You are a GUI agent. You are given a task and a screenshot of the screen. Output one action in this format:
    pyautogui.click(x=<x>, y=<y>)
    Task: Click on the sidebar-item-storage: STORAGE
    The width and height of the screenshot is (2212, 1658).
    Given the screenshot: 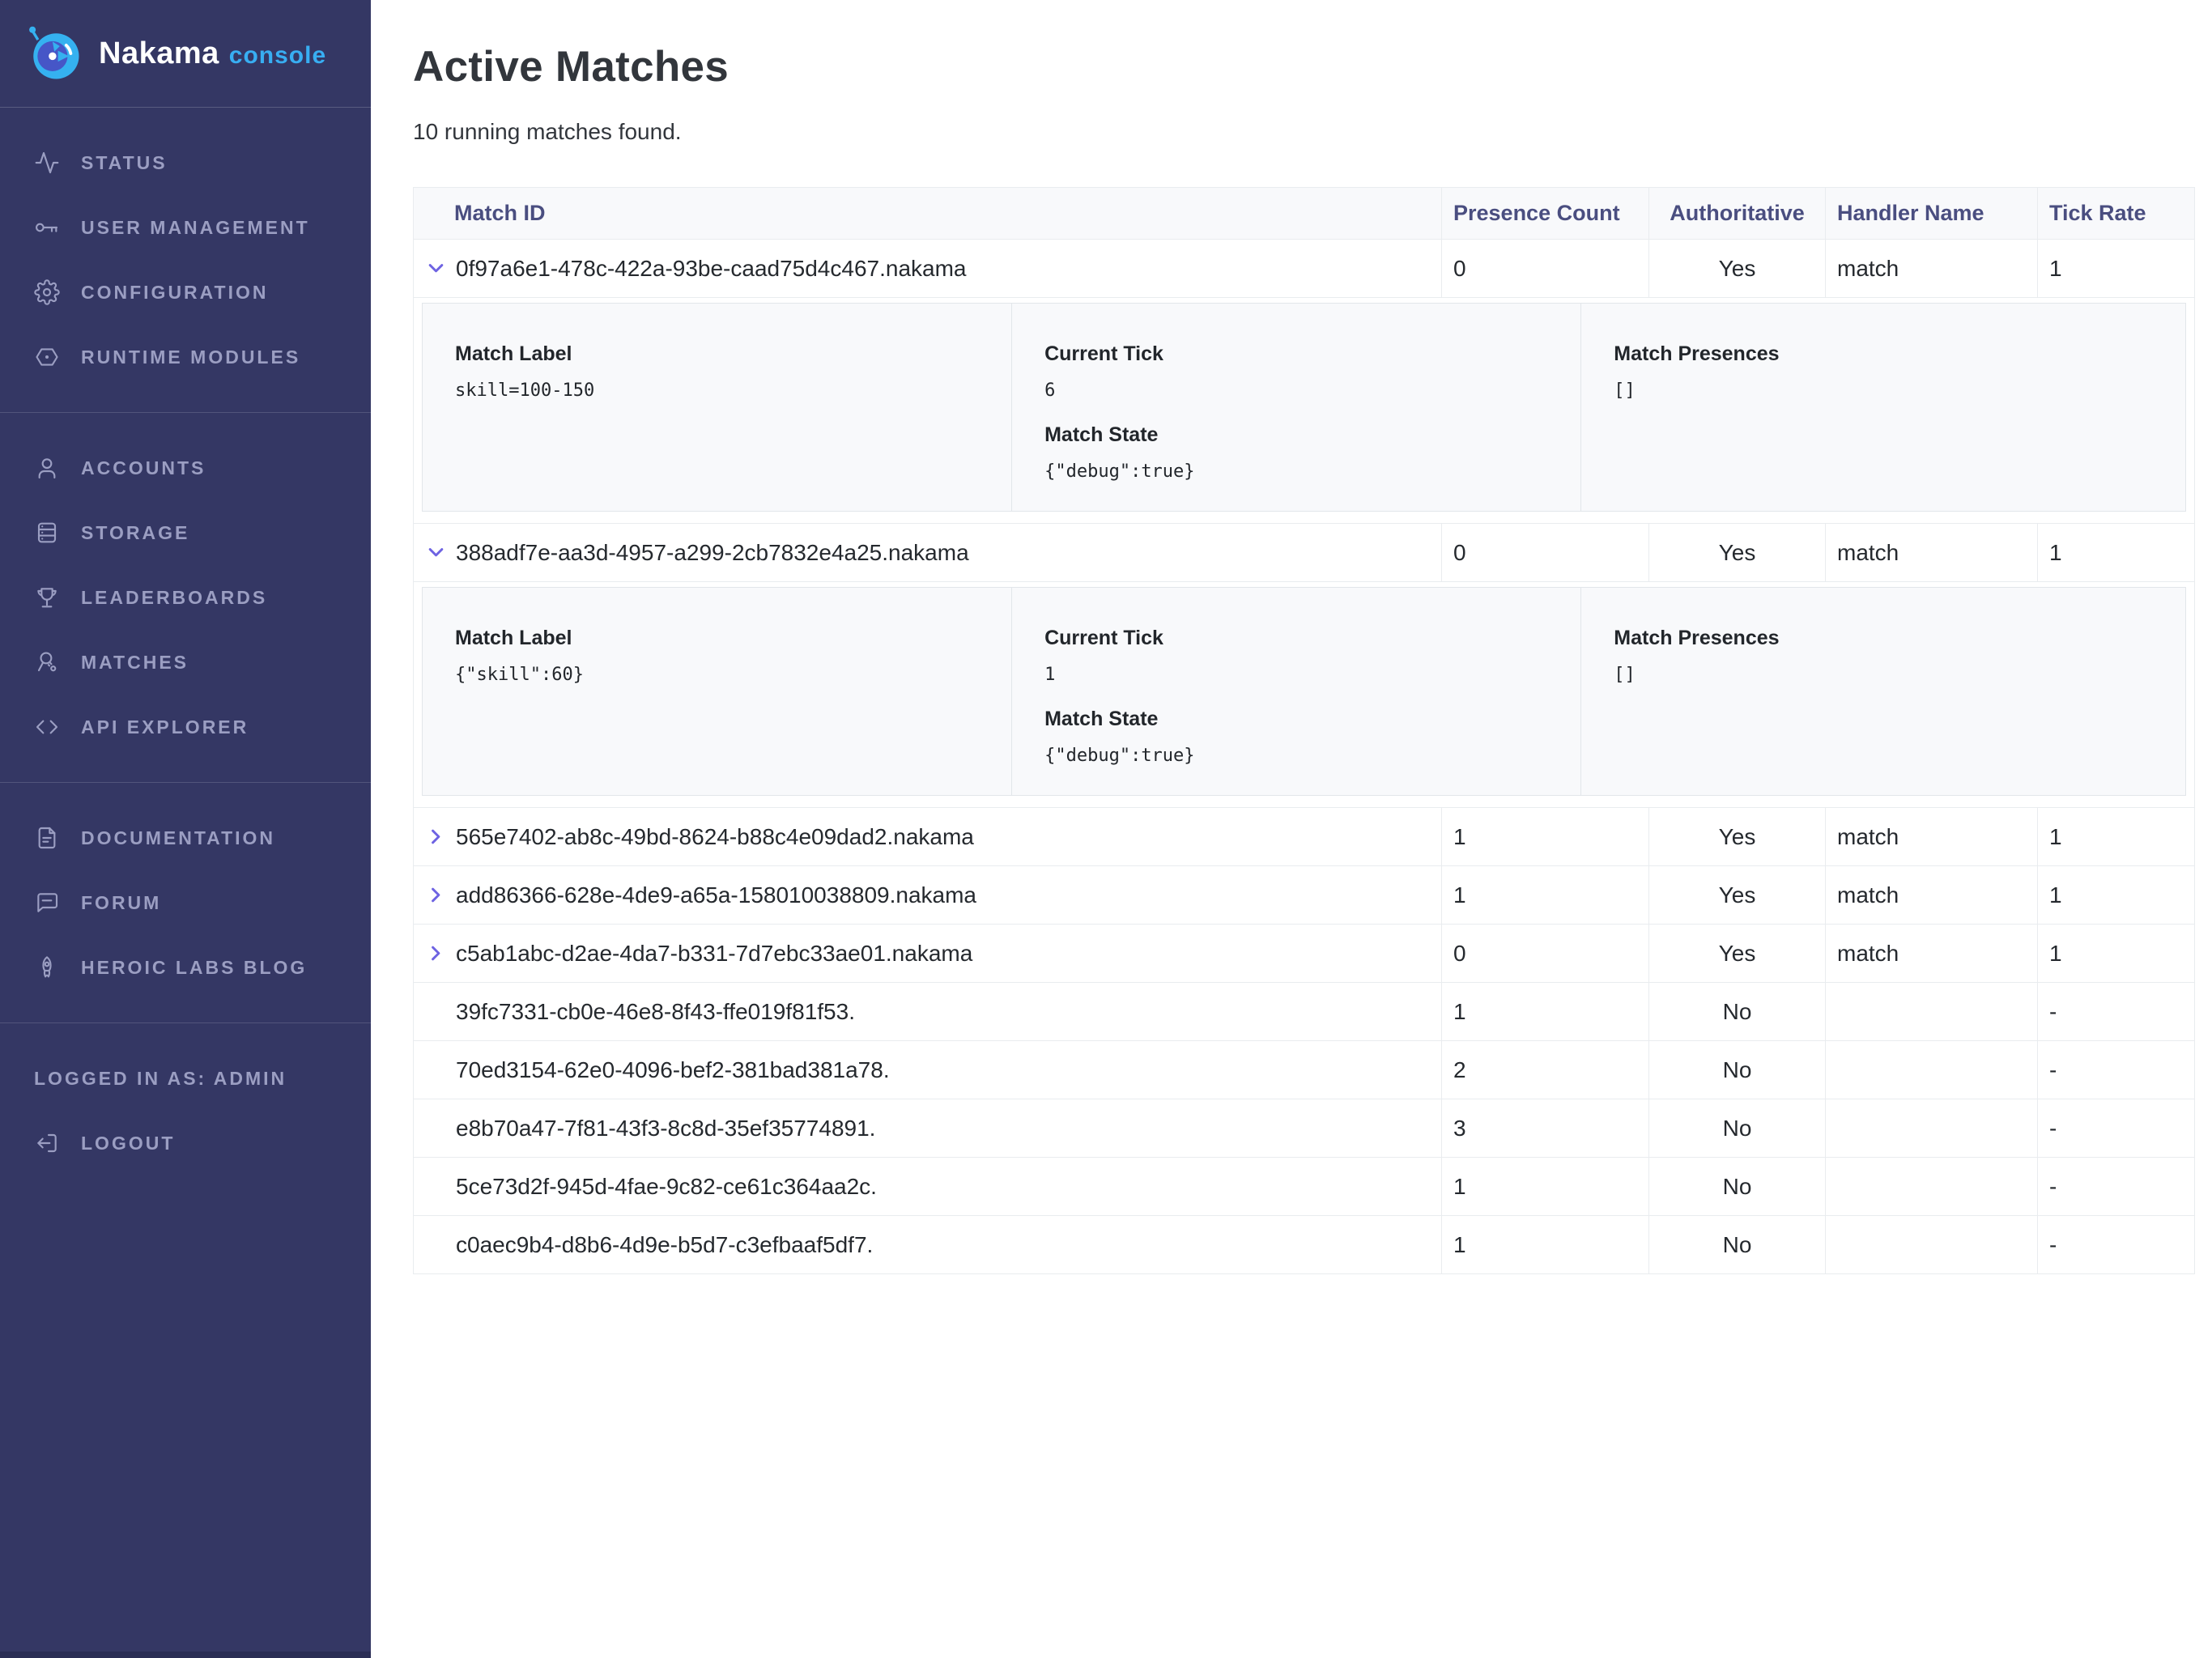 What is the action you would take?
    pyautogui.click(x=185, y=532)
    